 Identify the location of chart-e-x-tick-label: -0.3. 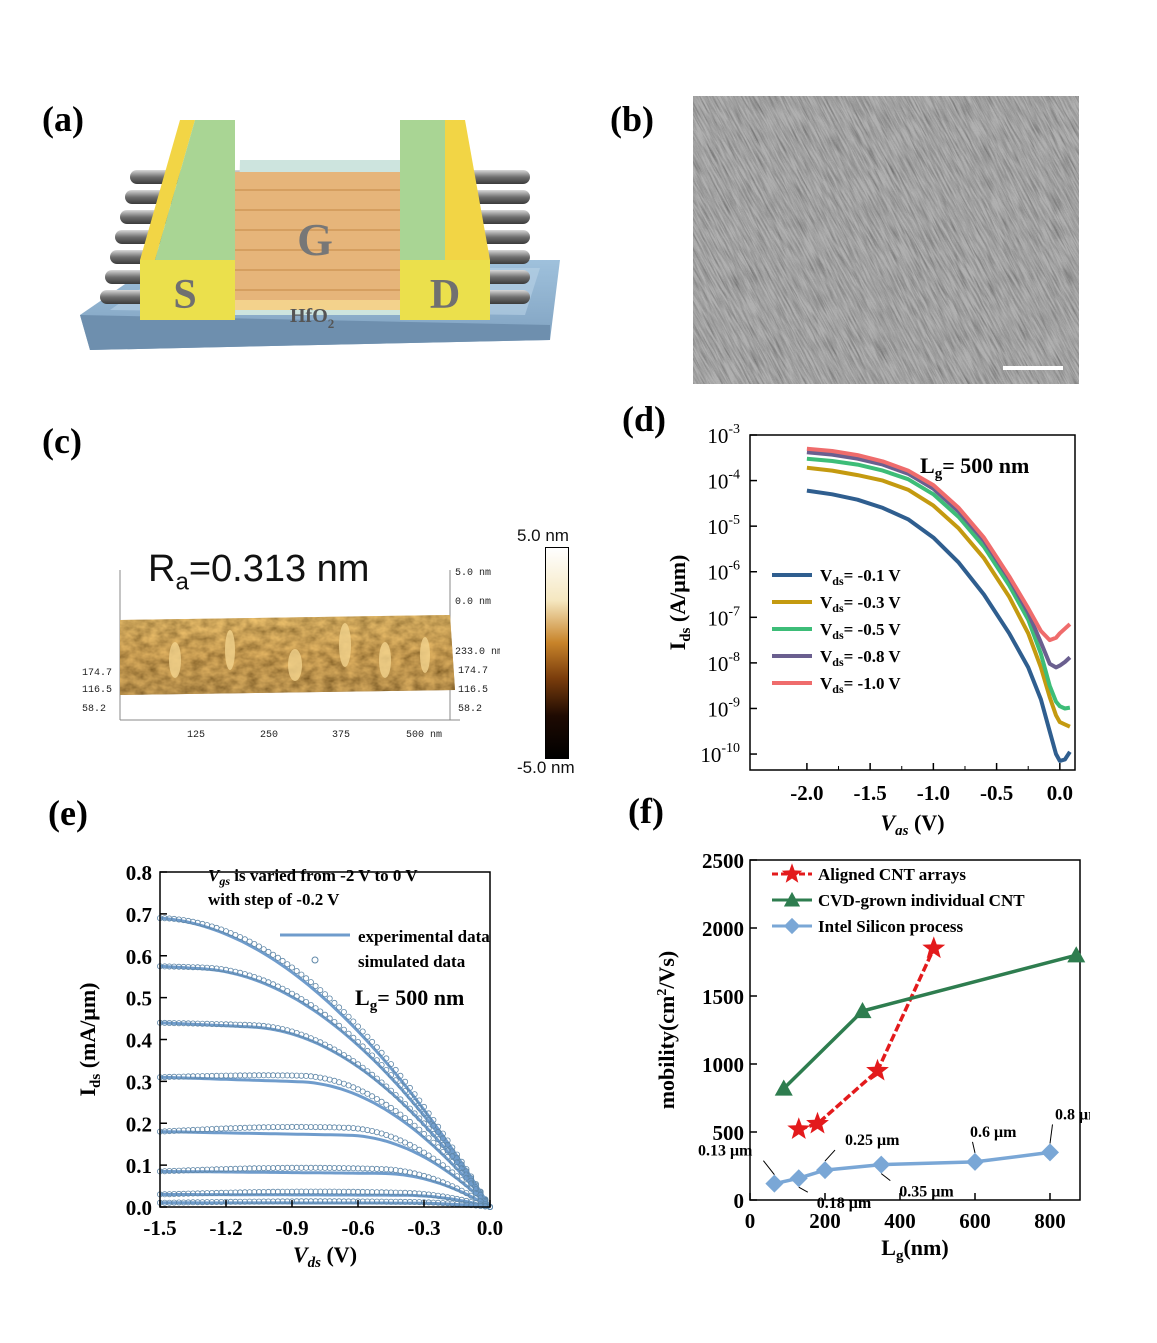
(423, 1228).